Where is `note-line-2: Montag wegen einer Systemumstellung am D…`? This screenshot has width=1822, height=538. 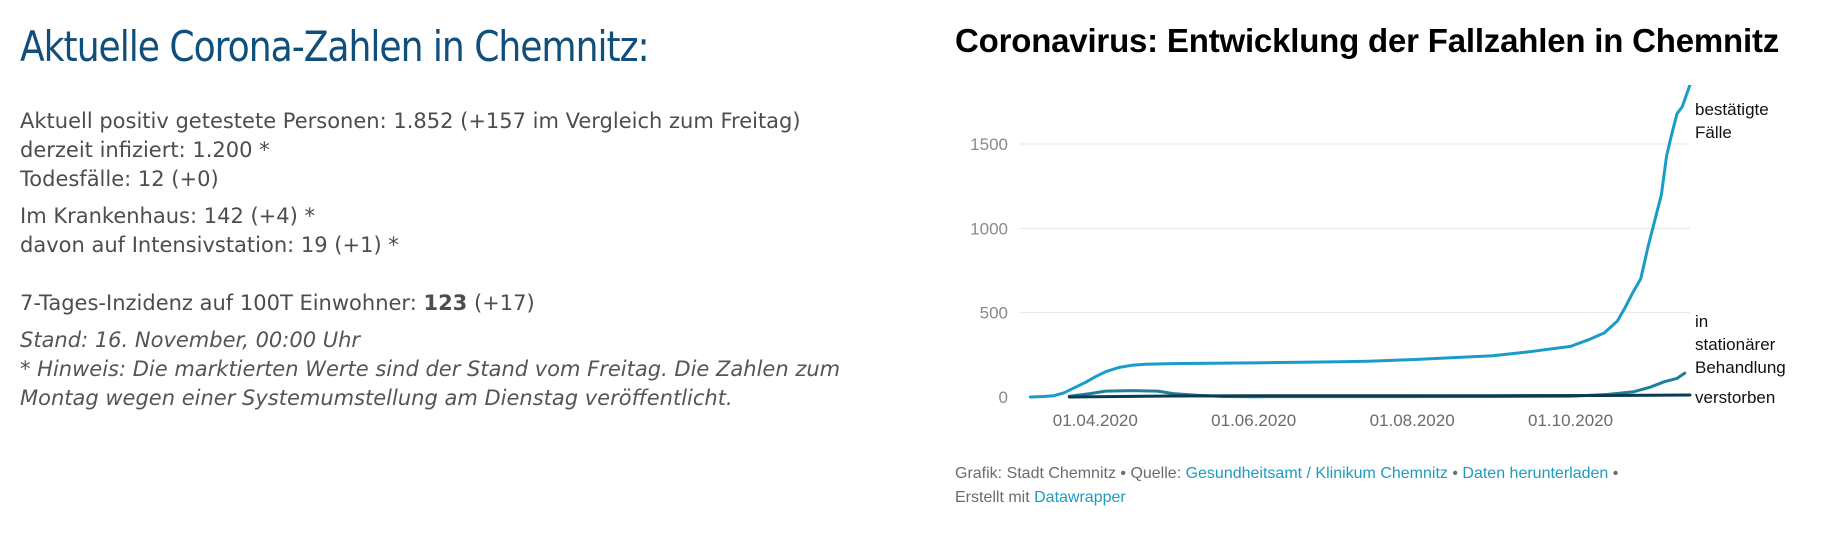 note-line-2: Montag wegen einer Systemumstellung am D… is located at coordinates (376, 398).